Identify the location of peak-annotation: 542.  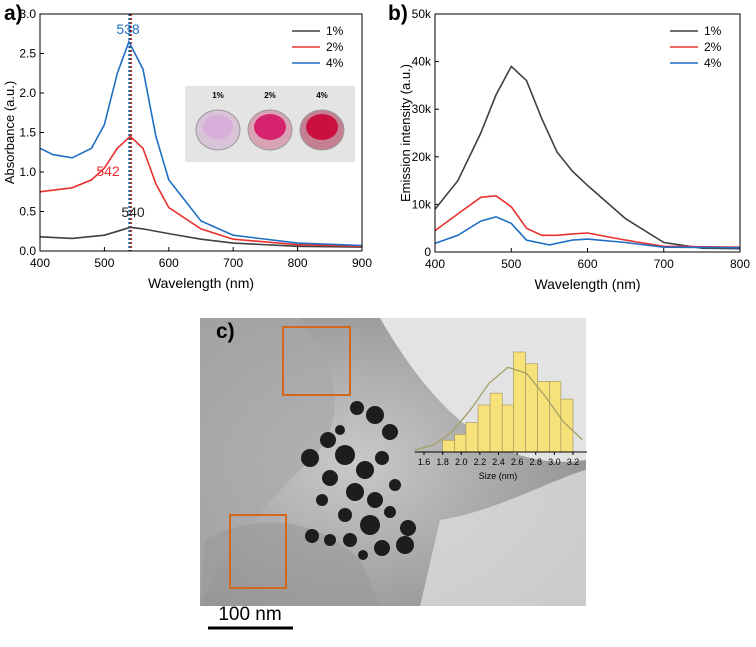
(108, 171).